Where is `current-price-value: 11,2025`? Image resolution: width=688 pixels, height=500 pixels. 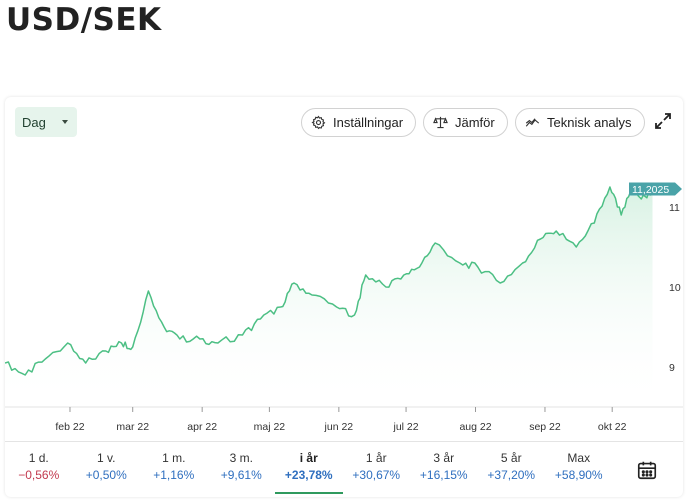 current-price-value: 11,2025 is located at coordinates (650, 190).